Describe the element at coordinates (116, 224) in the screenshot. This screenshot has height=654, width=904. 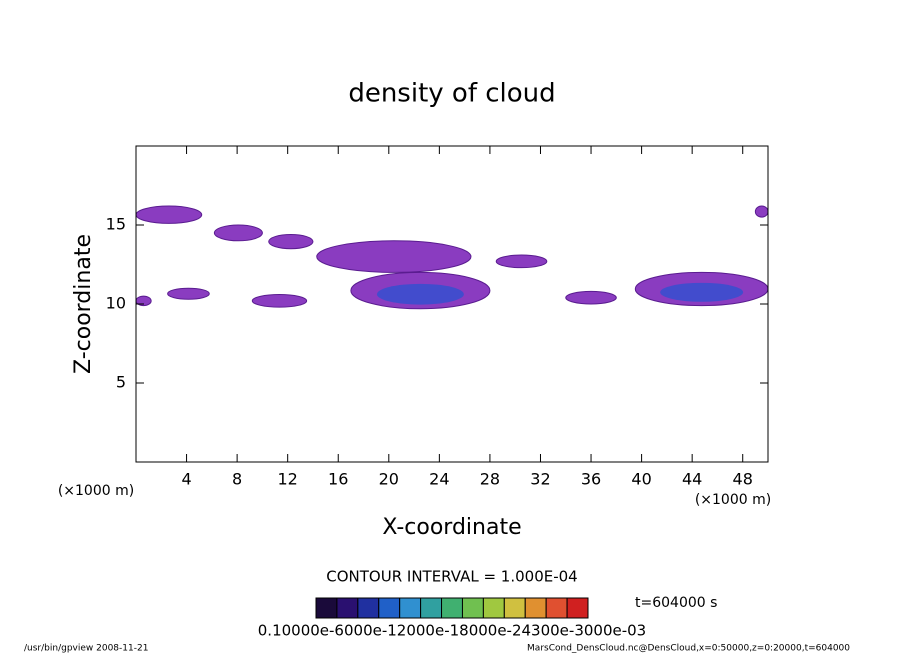
I see `y-tick-label: 15` at that location.